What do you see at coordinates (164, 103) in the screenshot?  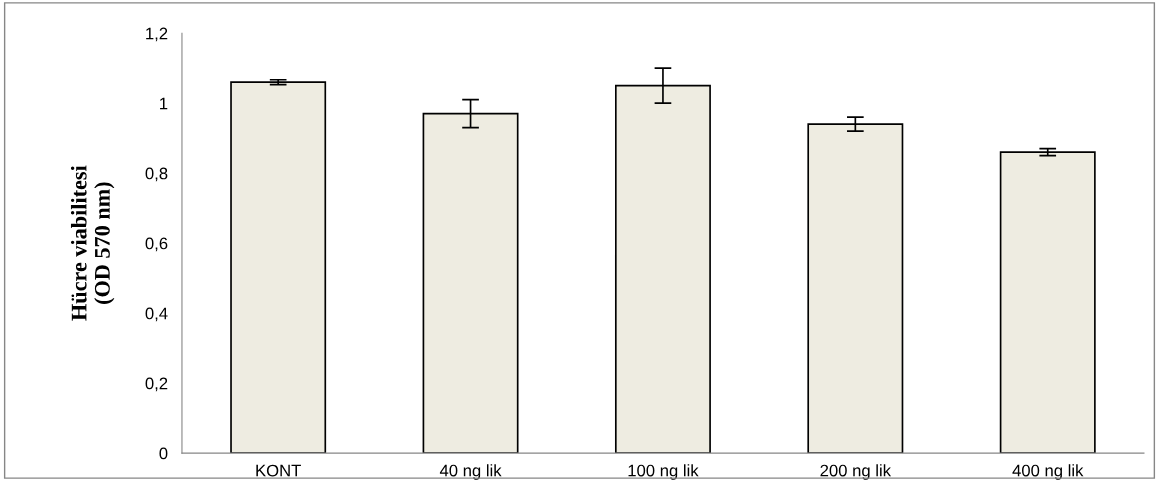 I see `y-tick-label: 1` at bounding box center [164, 103].